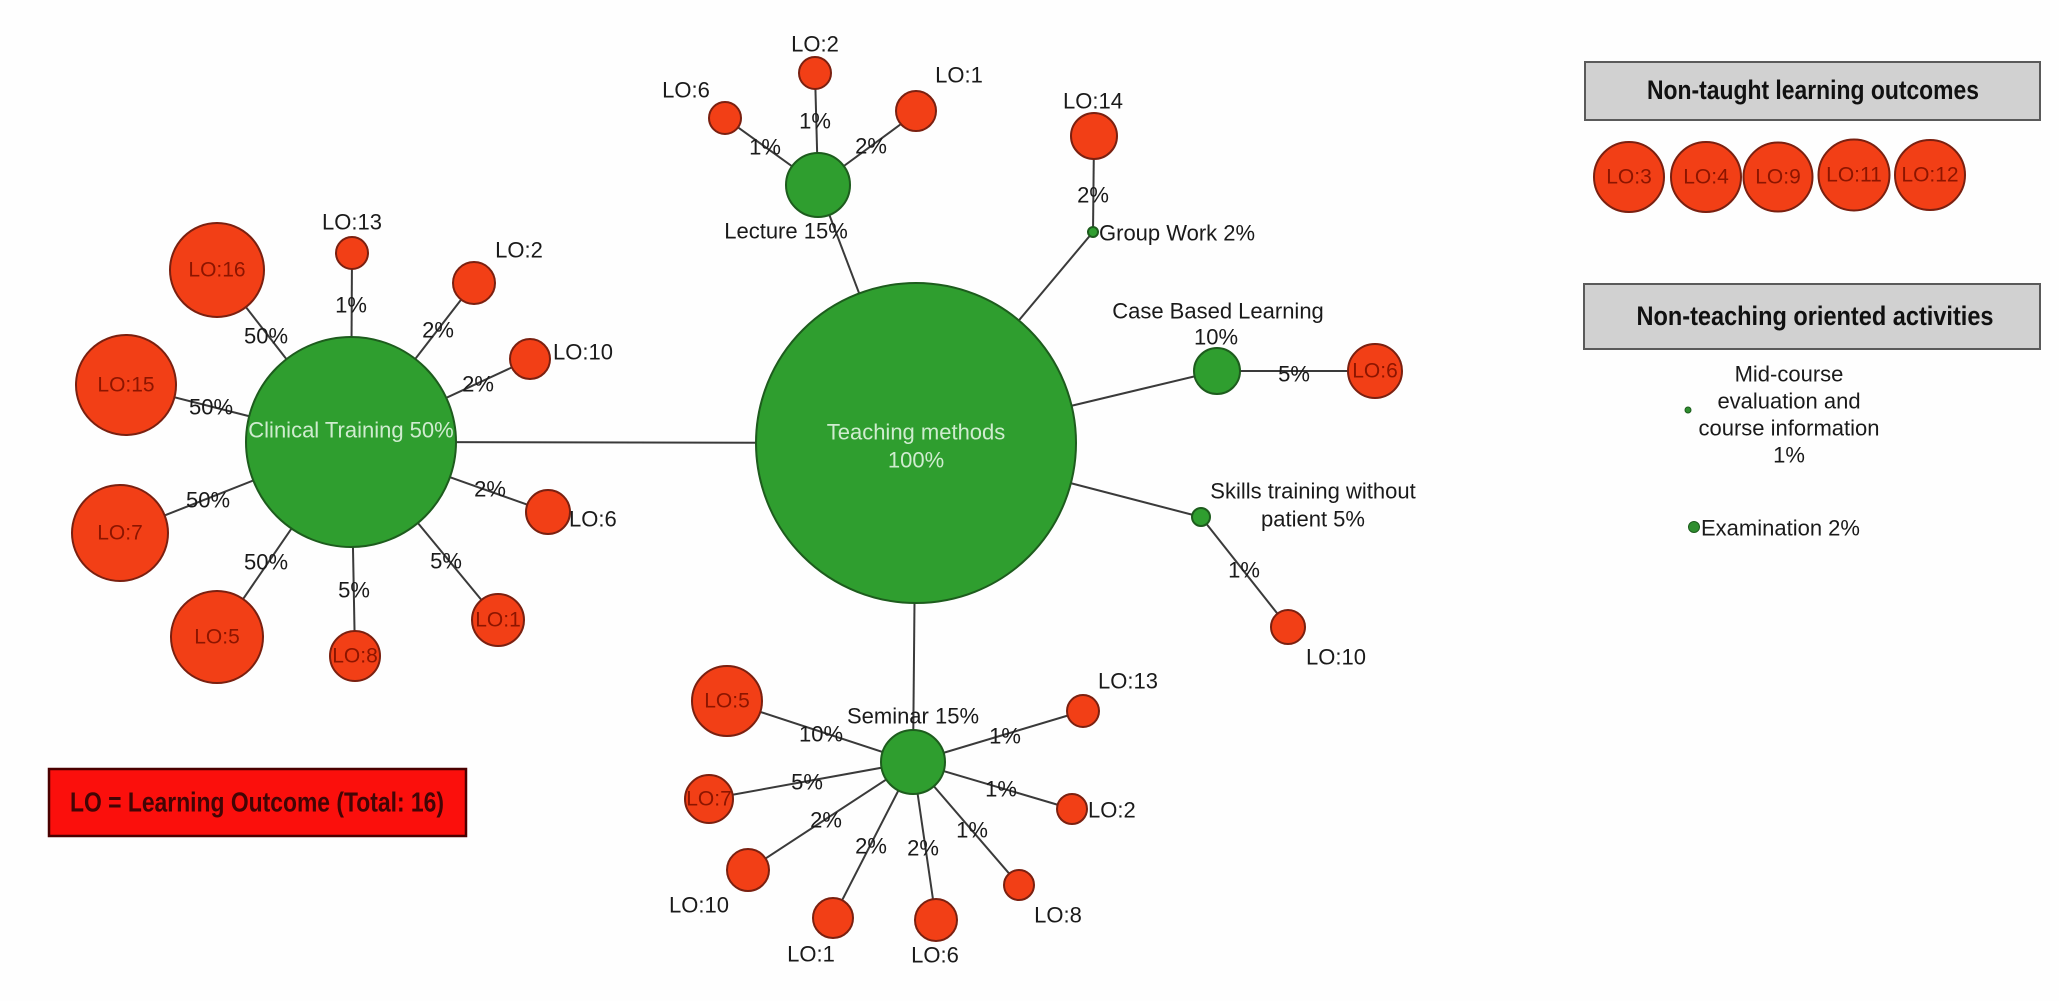  I want to click on svg-text:LO = Learning Outcome (Total:: LO = Learning Outcome (Total: 16), so click(257, 802).